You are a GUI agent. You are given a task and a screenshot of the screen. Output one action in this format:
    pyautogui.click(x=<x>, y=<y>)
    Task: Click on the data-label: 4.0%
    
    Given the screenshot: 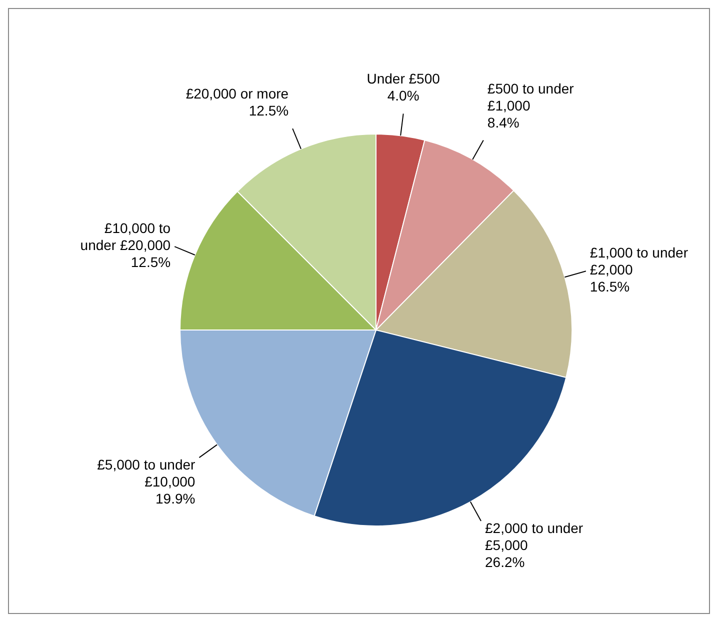 What is the action you would take?
    pyautogui.click(x=403, y=96)
    